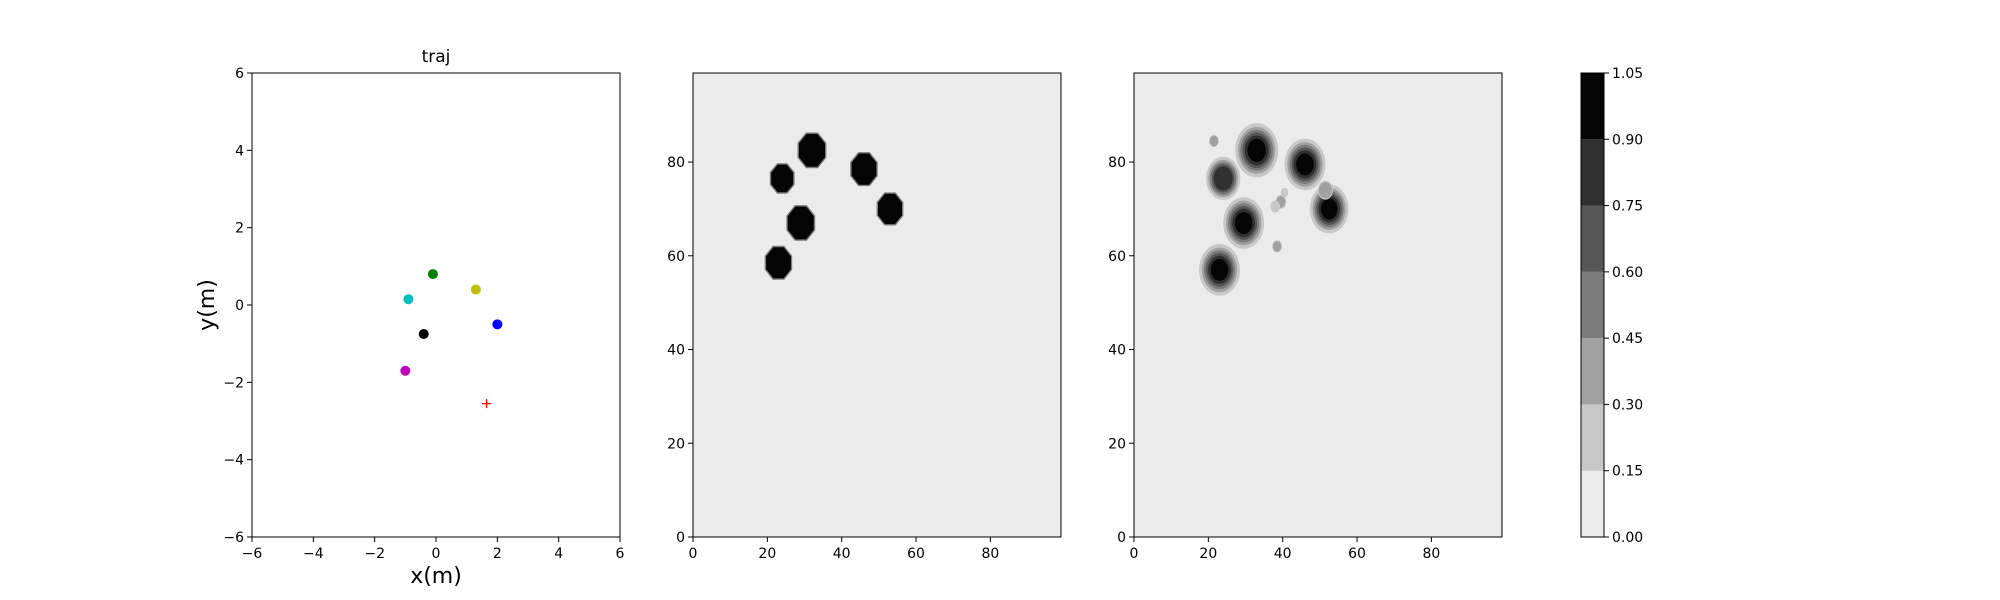 This screenshot has height=600, width=2000. What do you see at coordinates (451, 339) in the screenshot?
I see `traj-marks` at bounding box center [451, 339].